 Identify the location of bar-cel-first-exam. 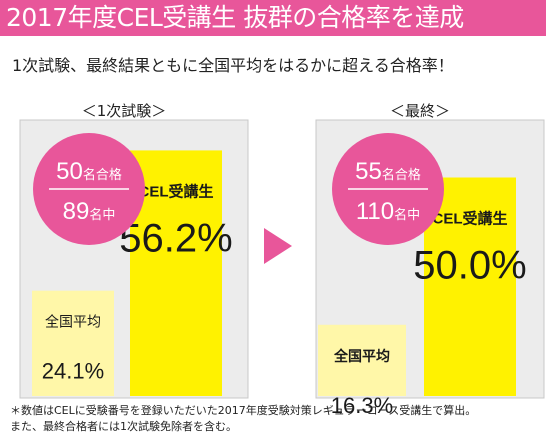
(176, 273).